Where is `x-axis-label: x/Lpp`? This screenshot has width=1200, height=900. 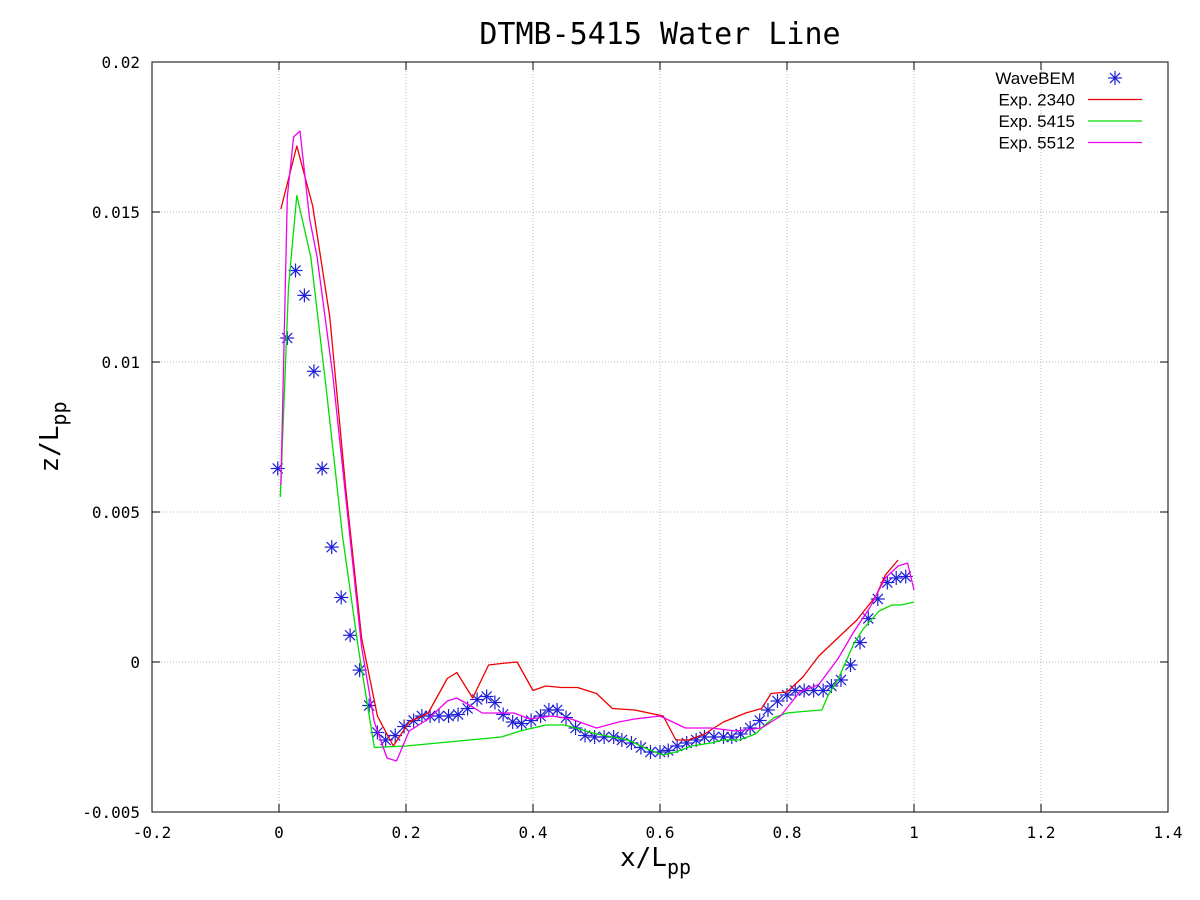 x-axis-label: x/Lpp is located at coordinates (655, 861).